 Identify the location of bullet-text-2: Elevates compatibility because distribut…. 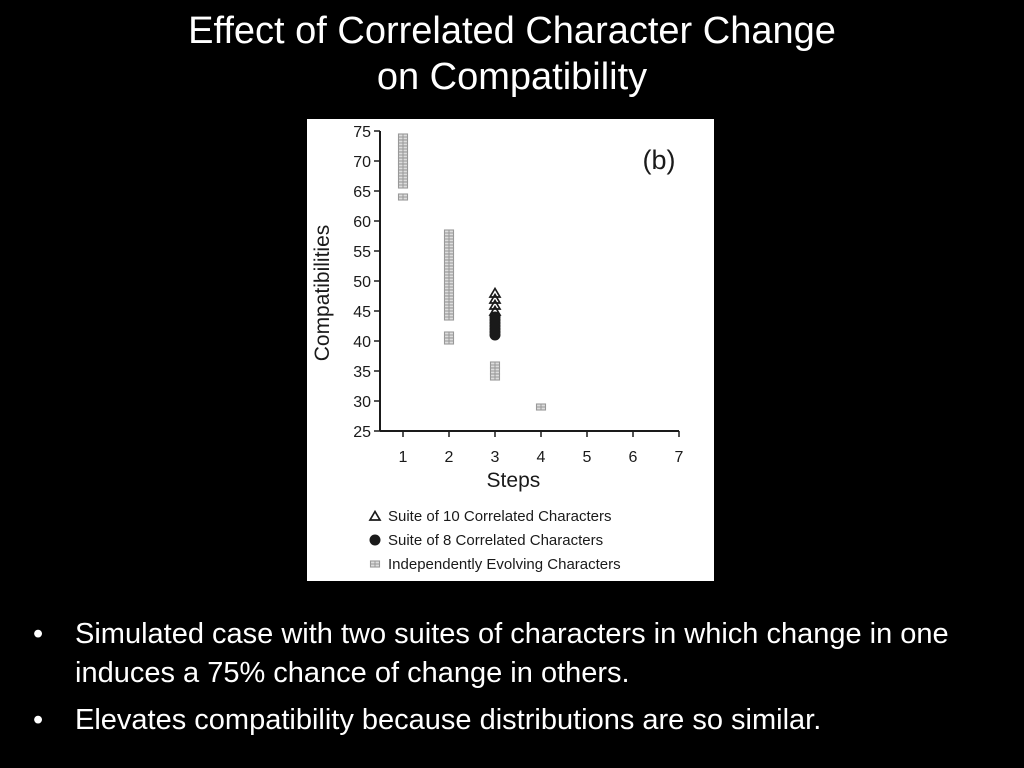
(448, 720).